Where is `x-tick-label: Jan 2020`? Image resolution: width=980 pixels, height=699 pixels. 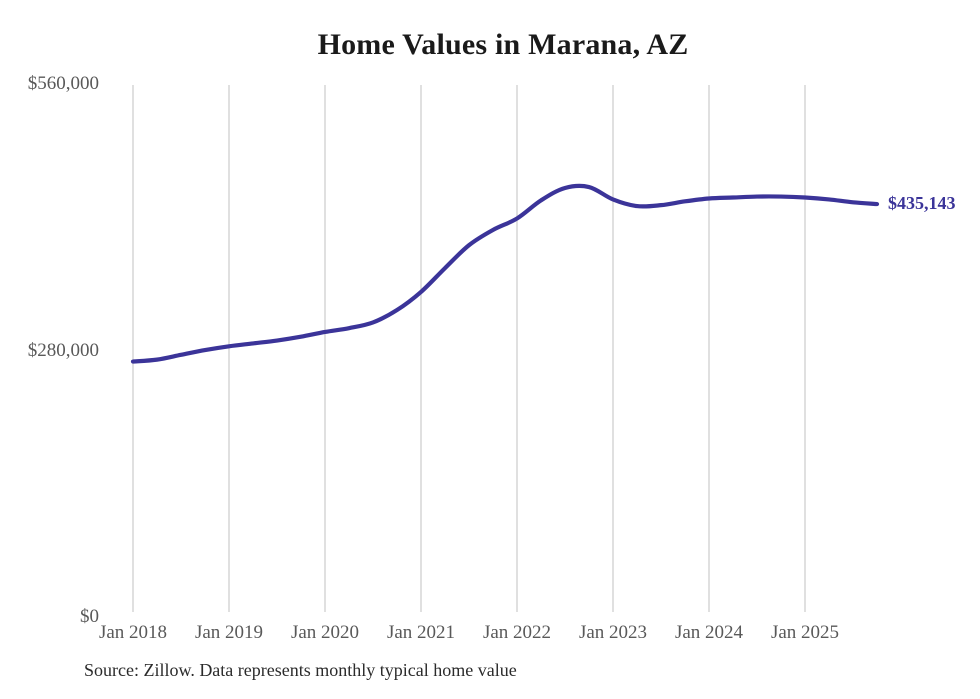
x-tick-label: Jan 2020 is located at coordinates (325, 632).